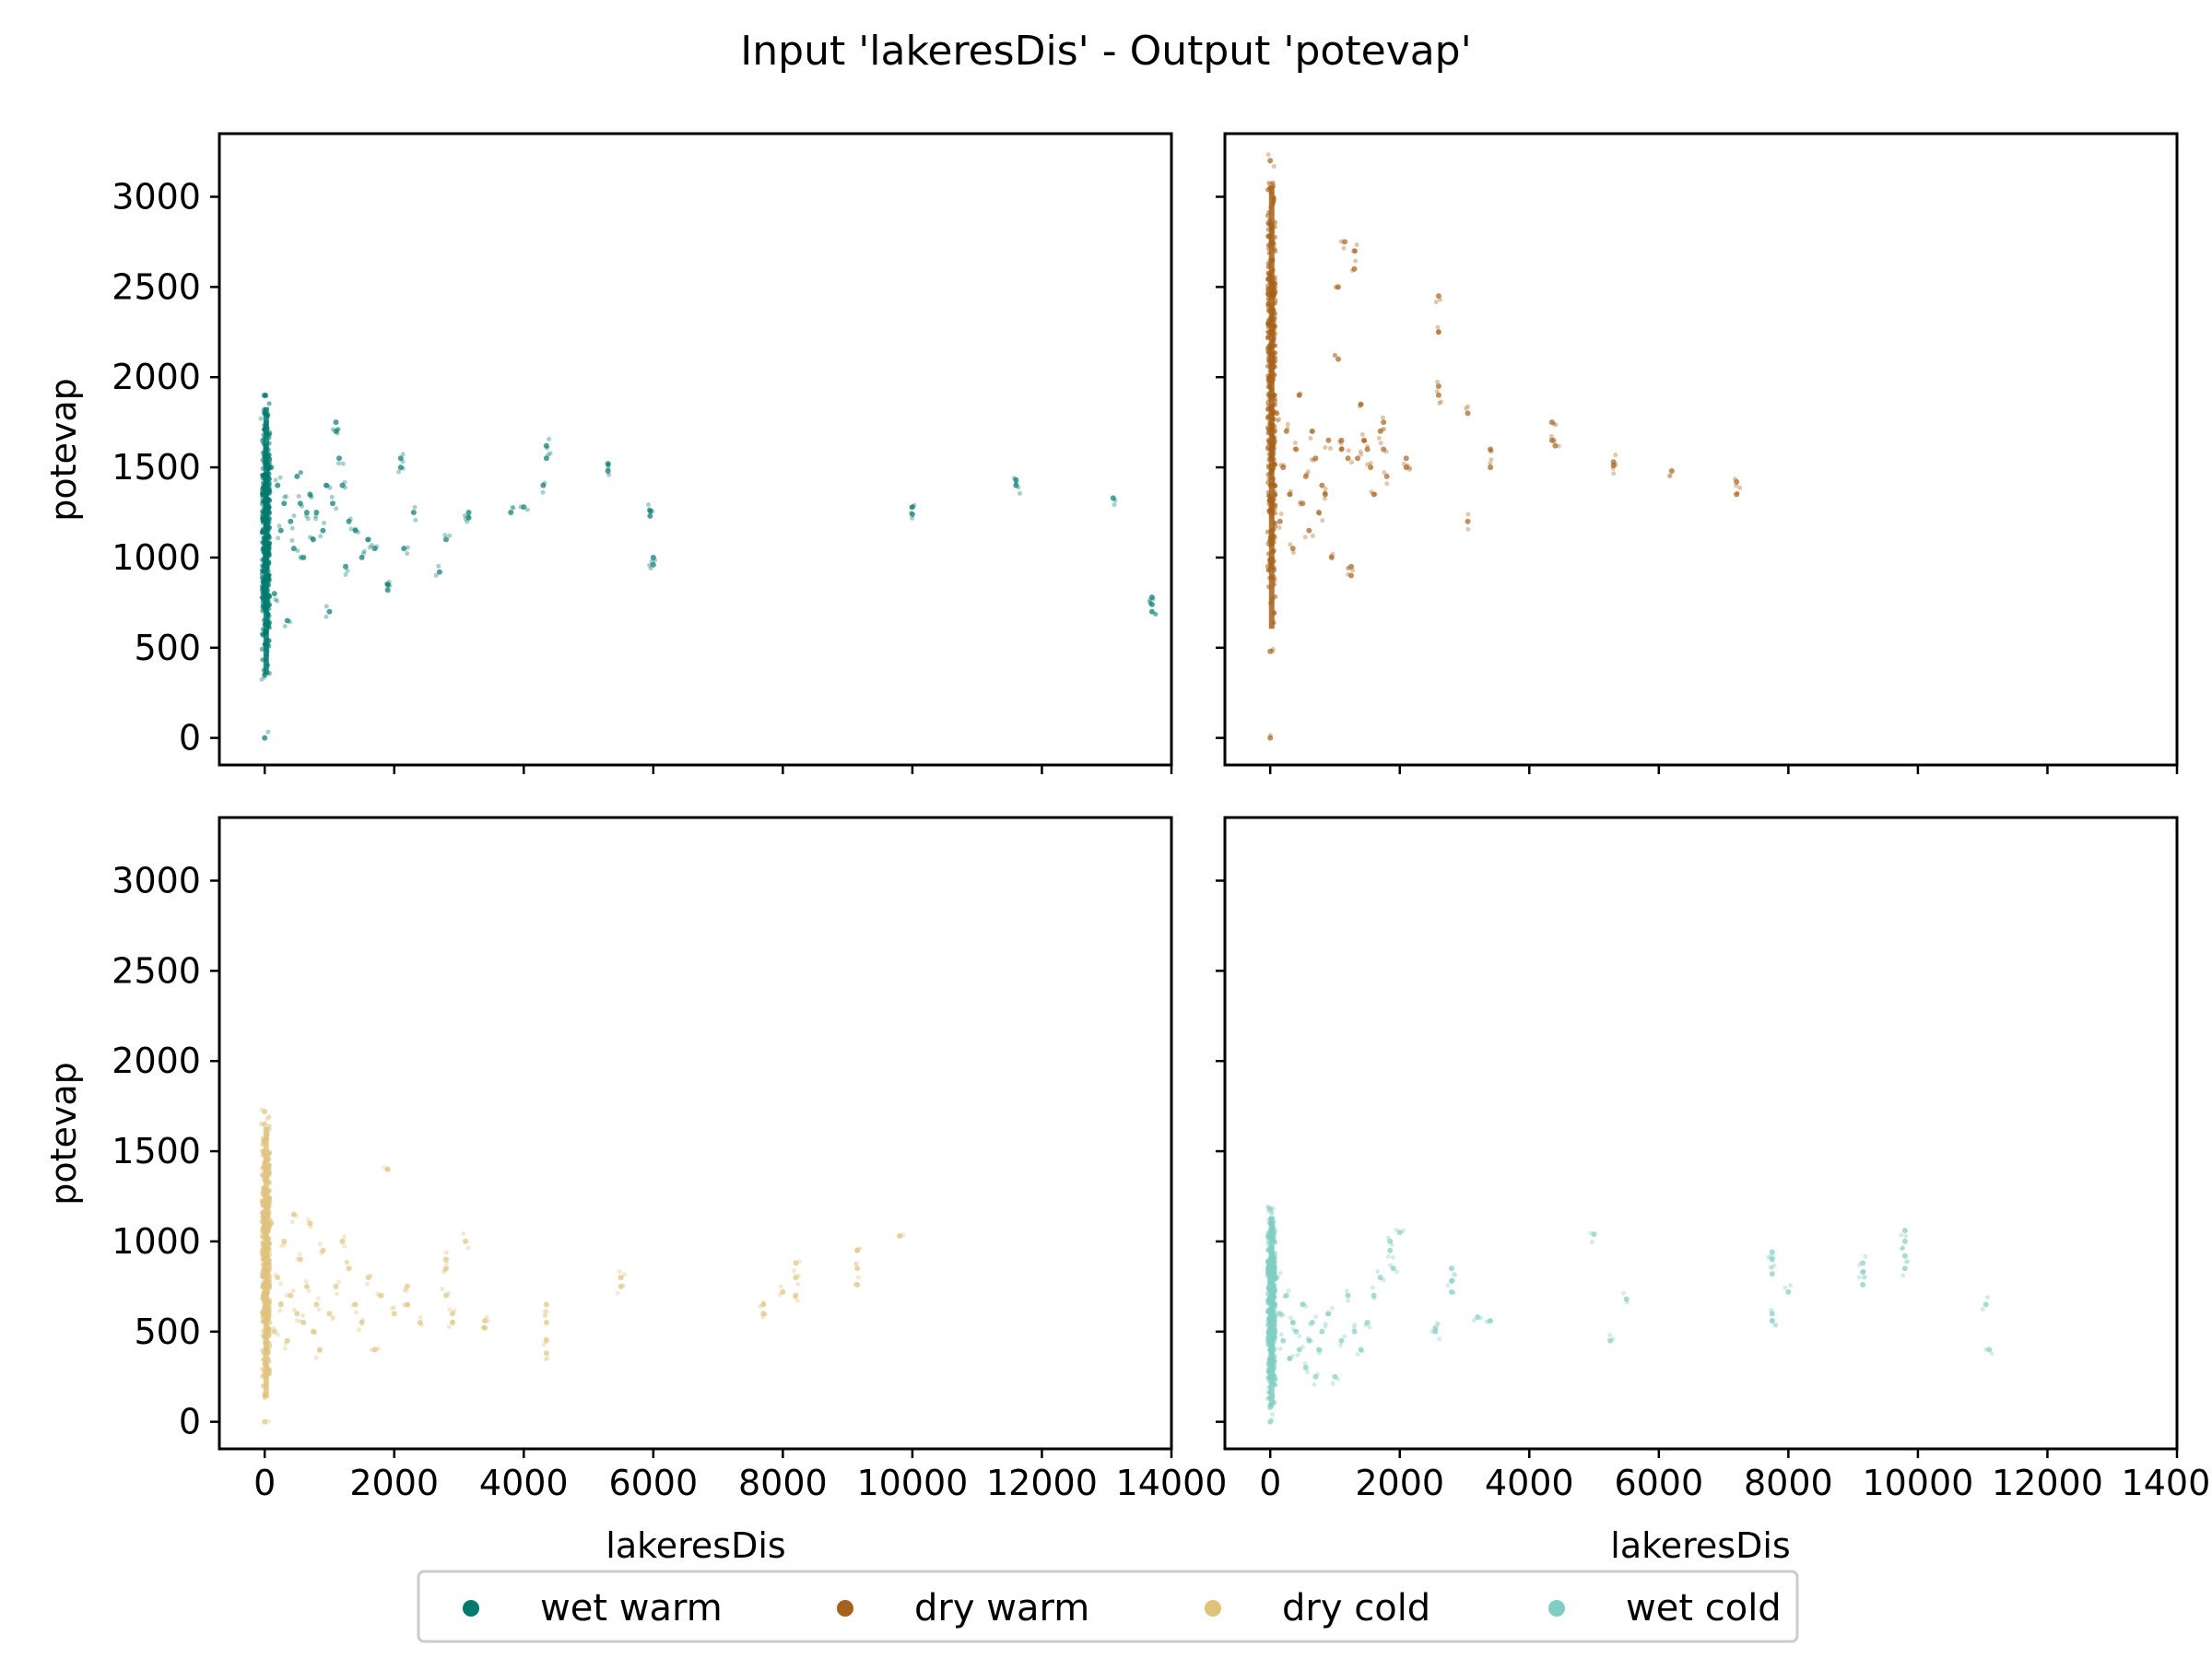 This screenshot has width=2212, height=1659. Describe the element at coordinates (1629, 1315) in the screenshot. I see `series-wet-cold` at that location.